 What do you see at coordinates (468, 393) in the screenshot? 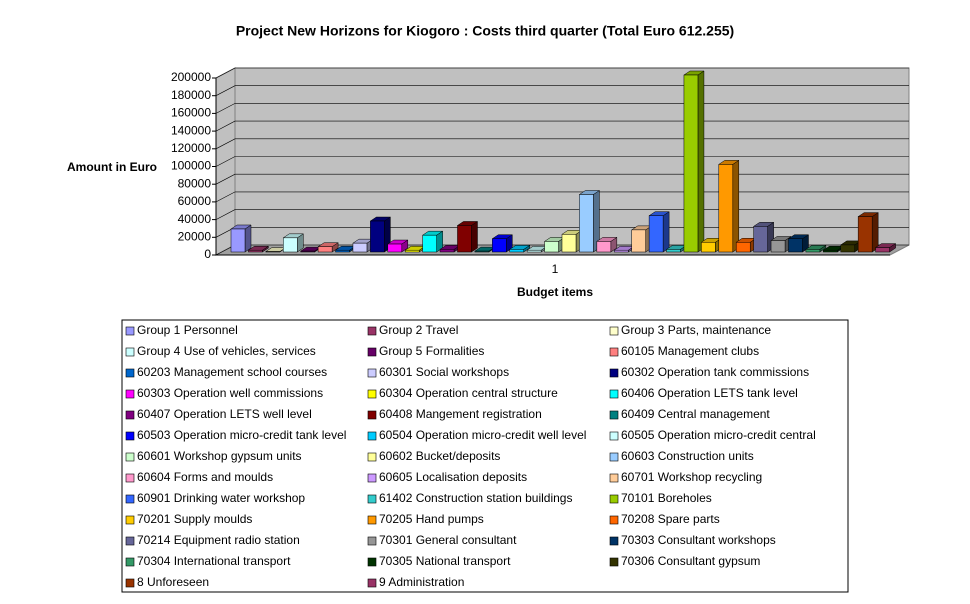
I see `legend-label: 60304 Operation central structure` at bounding box center [468, 393].